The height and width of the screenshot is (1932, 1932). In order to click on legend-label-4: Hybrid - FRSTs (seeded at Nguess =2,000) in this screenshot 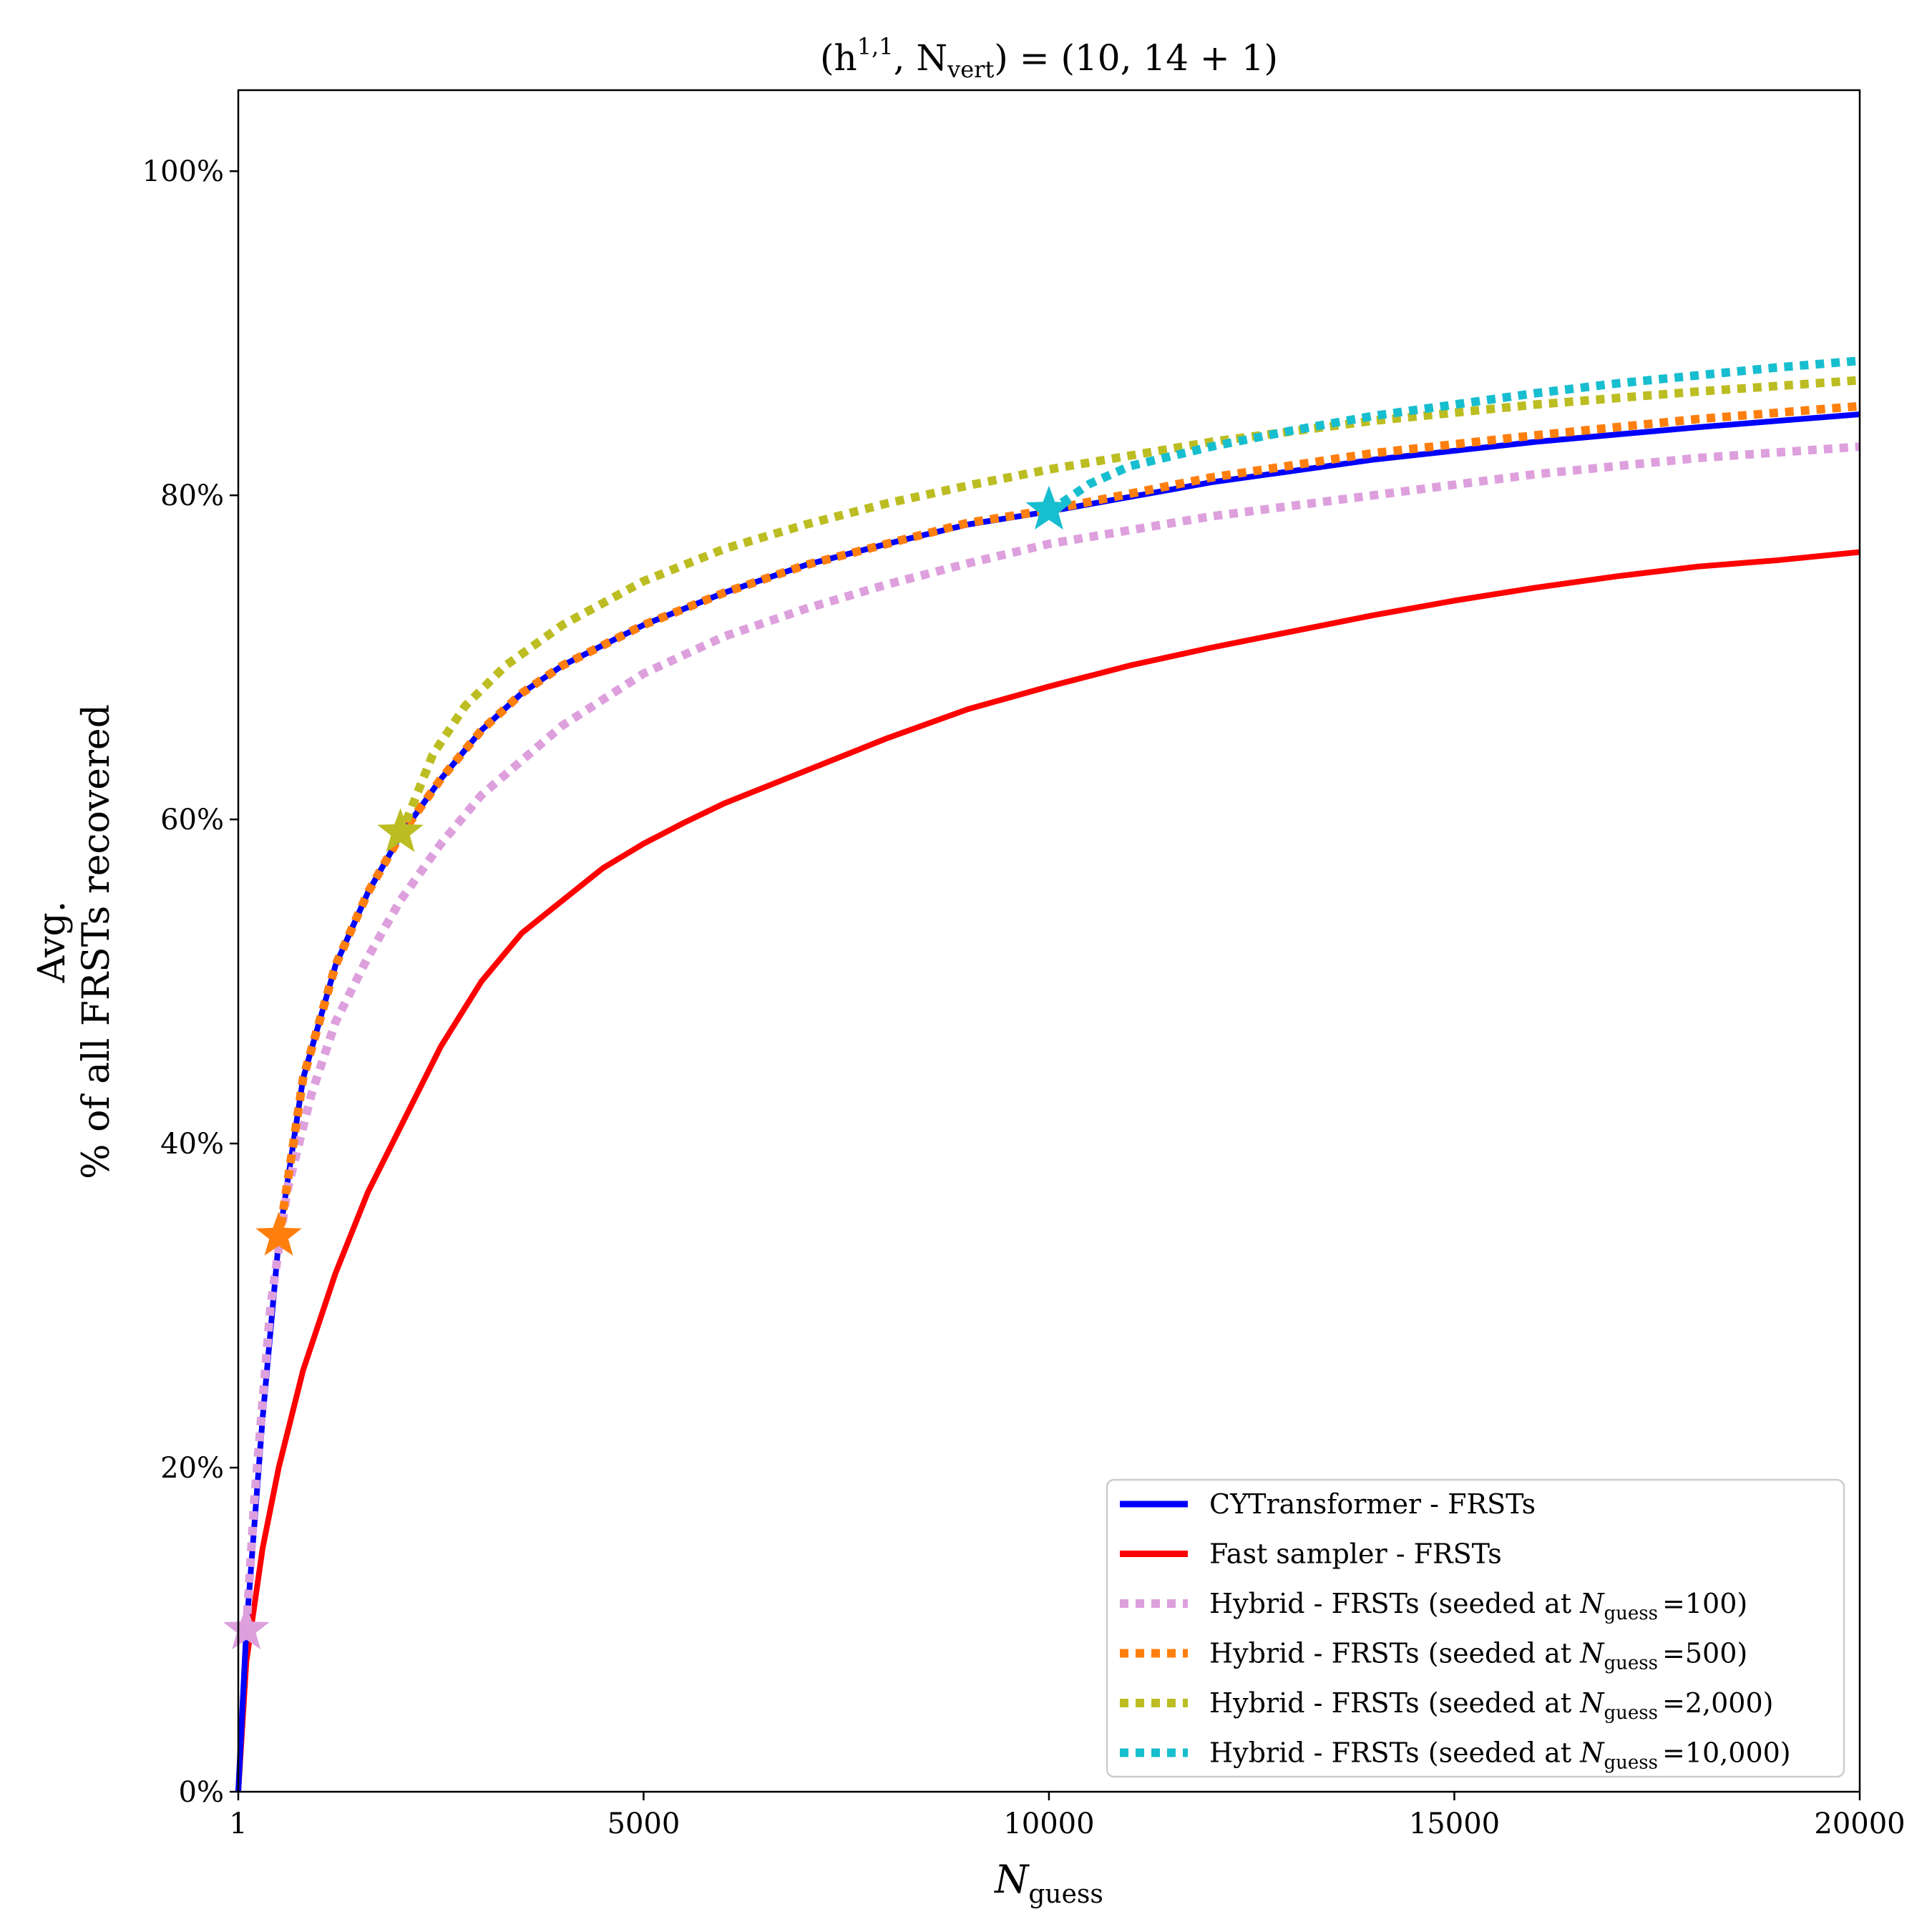, I will do `click(1491, 1705)`.